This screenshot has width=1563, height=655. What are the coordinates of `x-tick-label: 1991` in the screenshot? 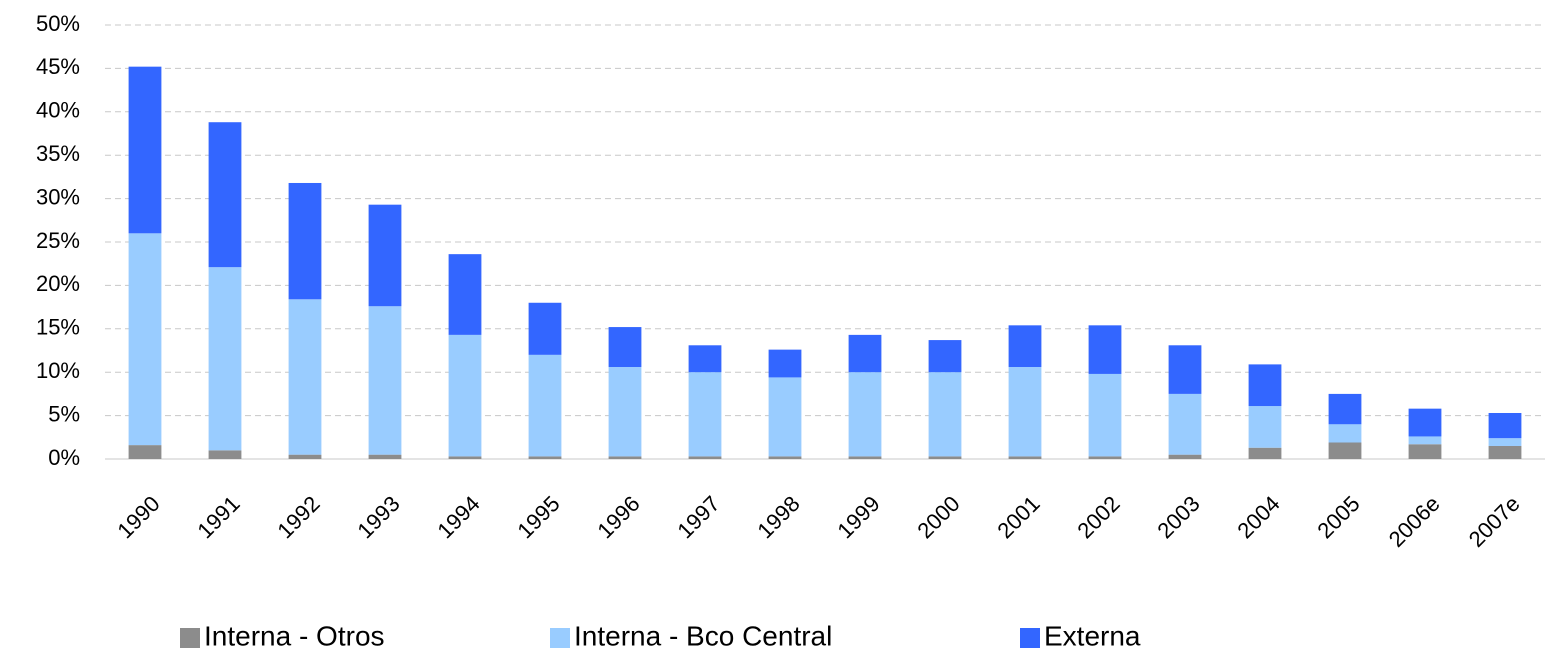 It's located at (218, 517).